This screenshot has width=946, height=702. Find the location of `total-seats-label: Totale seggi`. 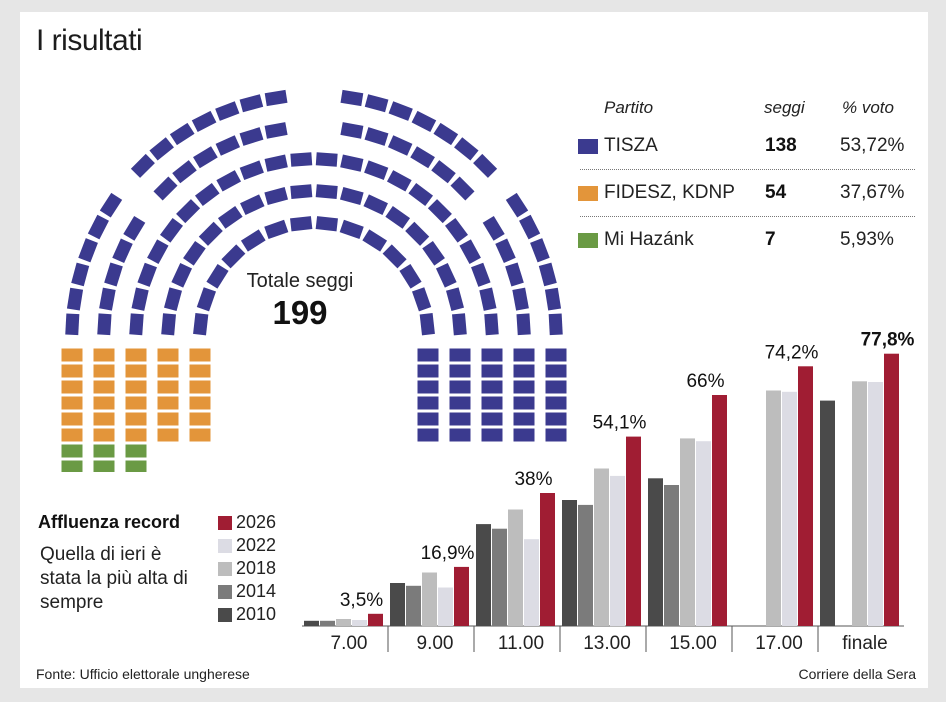

total-seats-label: Totale seggi is located at coordinates (300, 281).